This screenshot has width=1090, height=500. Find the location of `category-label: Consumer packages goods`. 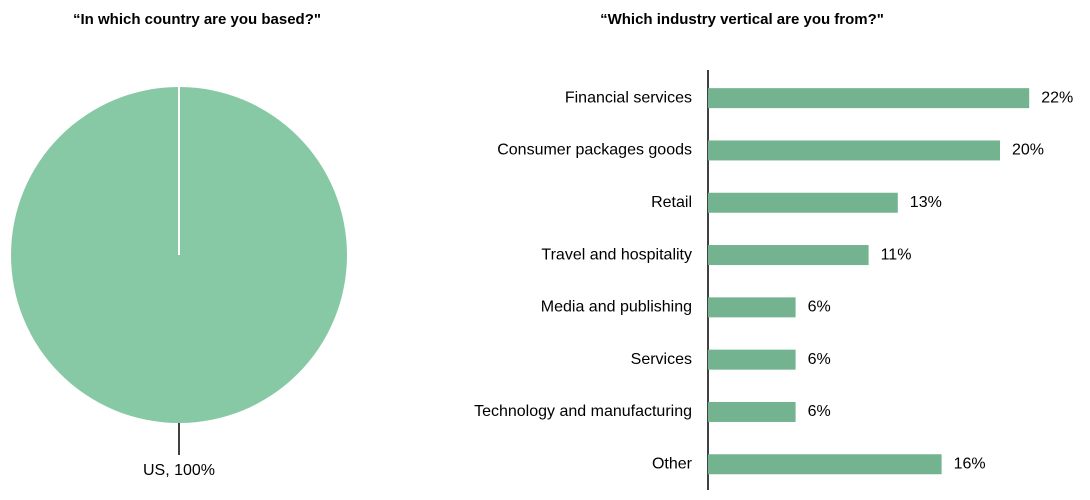

category-label: Consumer packages goods is located at coordinates (594, 150).